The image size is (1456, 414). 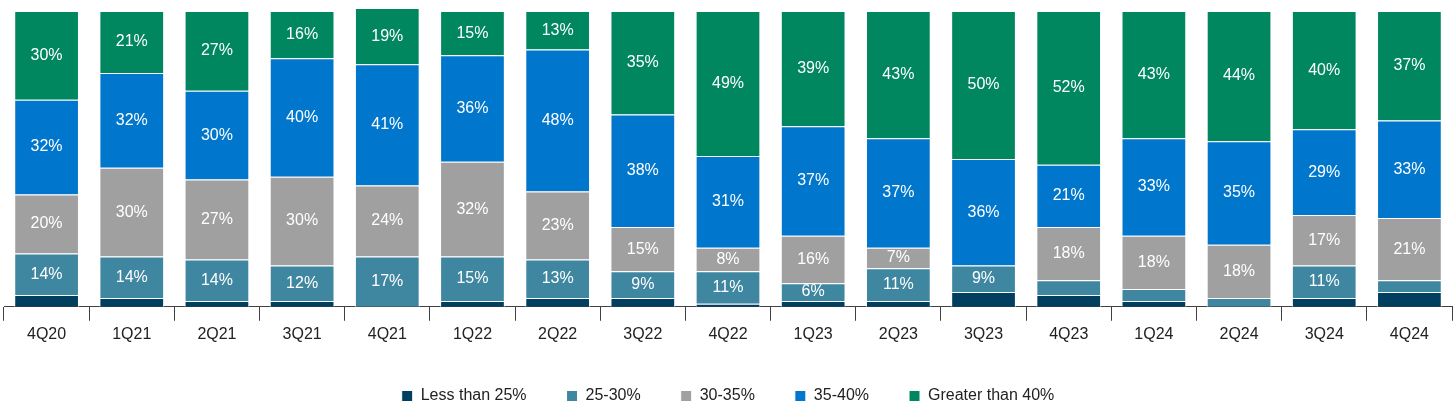 What do you see at coordinates (472, 333) in the screenshot?
I see `x-tick-label: 1Q22` at bounding box center [472, 333].